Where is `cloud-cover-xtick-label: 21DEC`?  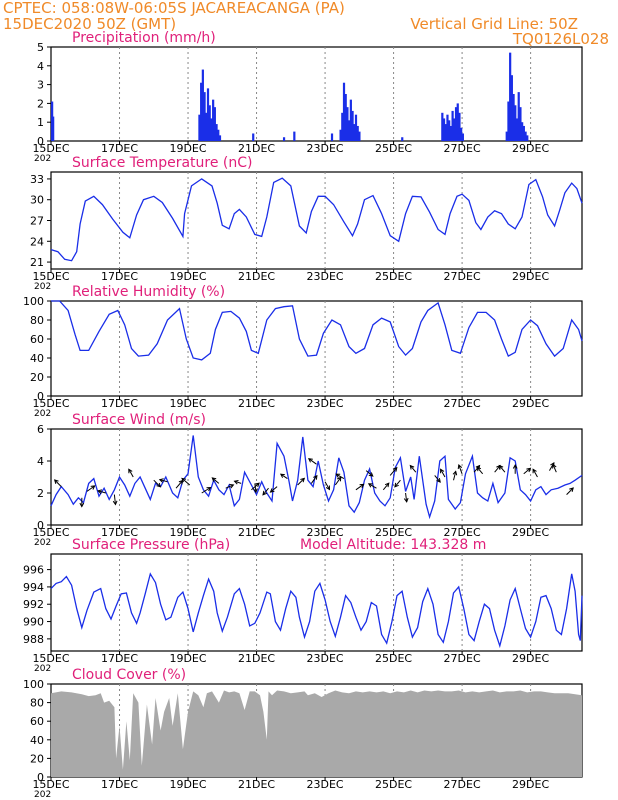
cloud-cover-xtick-label: 21DEC is located at coordinates (256, 784).